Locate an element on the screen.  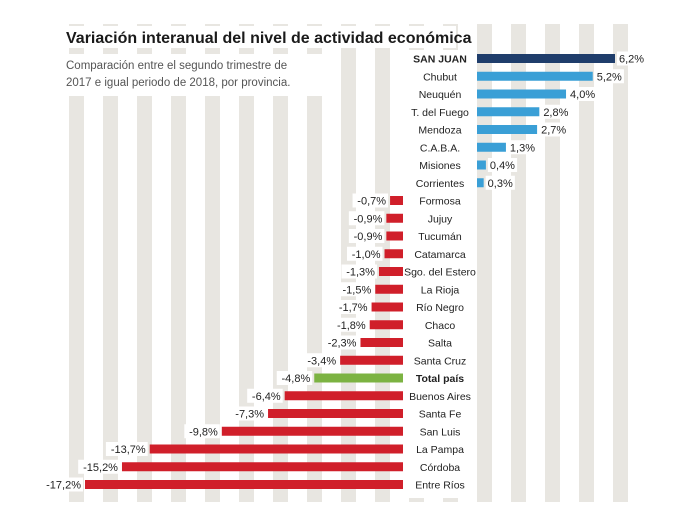
value-label: 1,3% is located at coordinates (522, 148).